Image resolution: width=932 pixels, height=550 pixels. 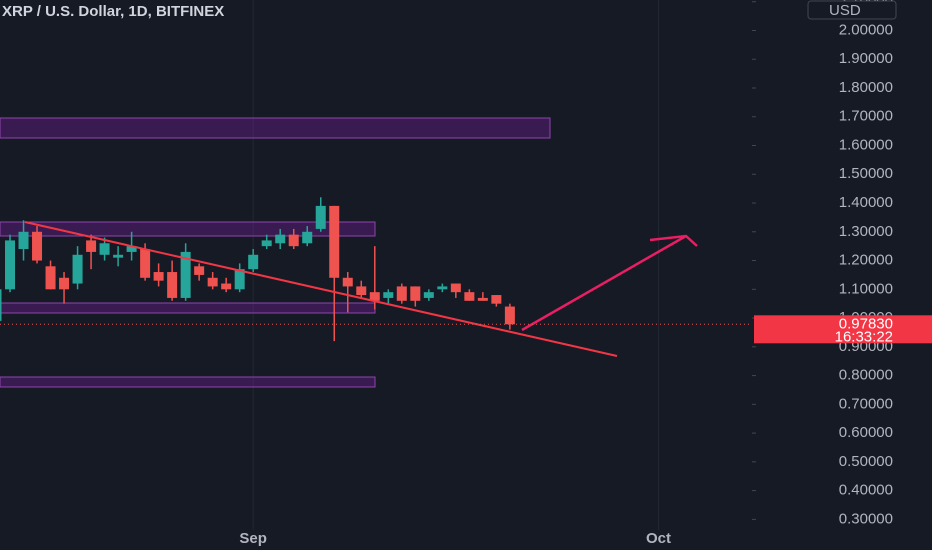 I want to click on y-tick-label: 0.80000, so click(x=866, y=375).